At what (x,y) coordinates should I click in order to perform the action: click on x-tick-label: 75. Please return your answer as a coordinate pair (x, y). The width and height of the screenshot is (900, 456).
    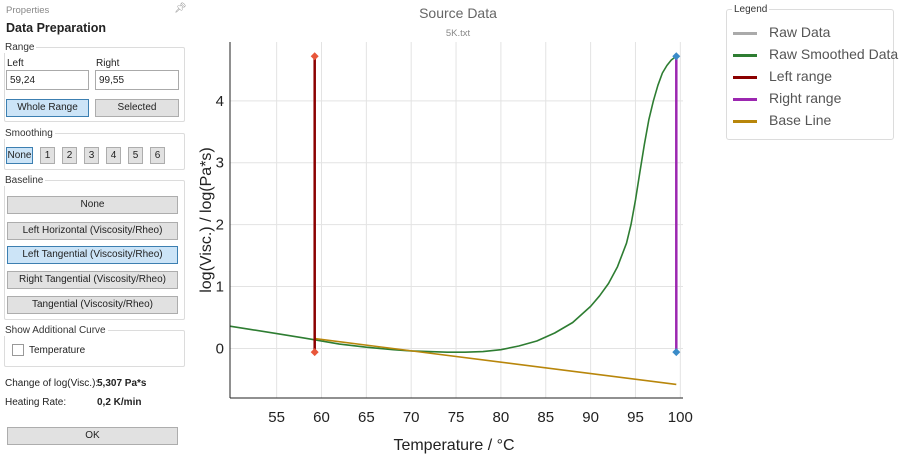
    Looking at the image, I should click on (456, 417).